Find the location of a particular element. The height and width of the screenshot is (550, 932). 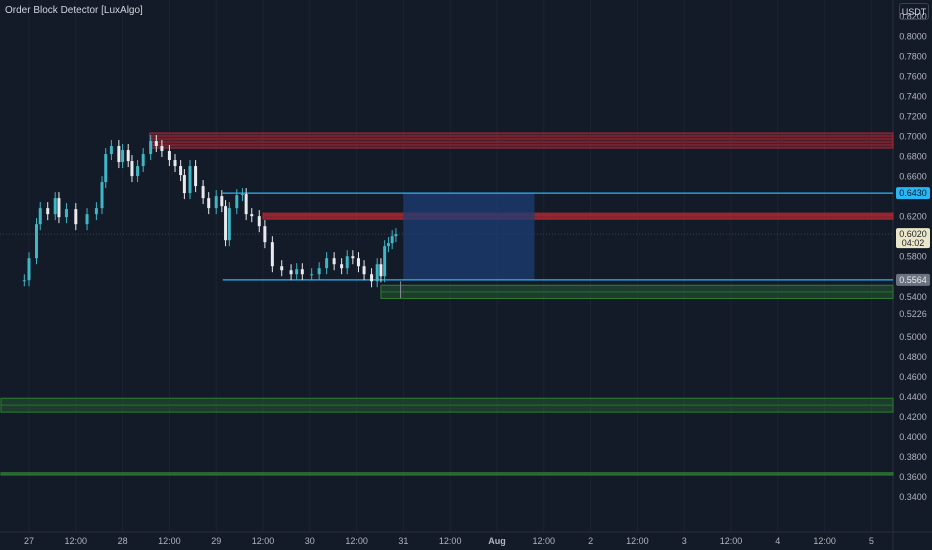

countdown-label: 04:02 is located at coordinates (913, 243).